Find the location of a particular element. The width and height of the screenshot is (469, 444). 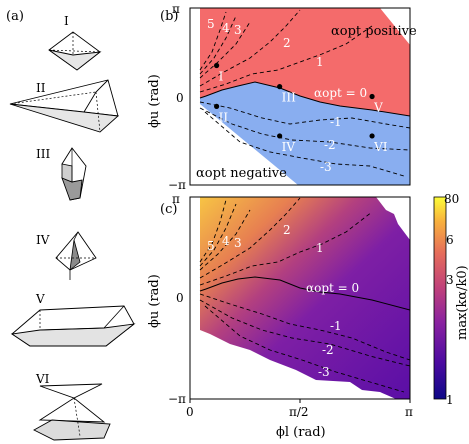

shape-II: II is located at coordinates (64, 106).